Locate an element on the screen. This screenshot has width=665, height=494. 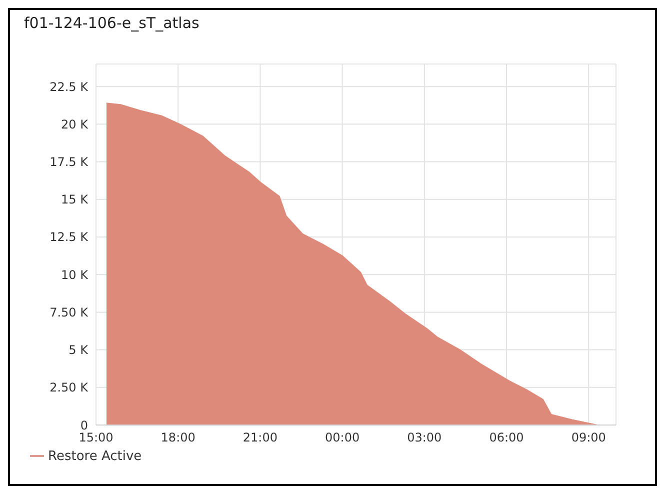
y-tick-label: 2.50 K is located at coordinates (70, 387).